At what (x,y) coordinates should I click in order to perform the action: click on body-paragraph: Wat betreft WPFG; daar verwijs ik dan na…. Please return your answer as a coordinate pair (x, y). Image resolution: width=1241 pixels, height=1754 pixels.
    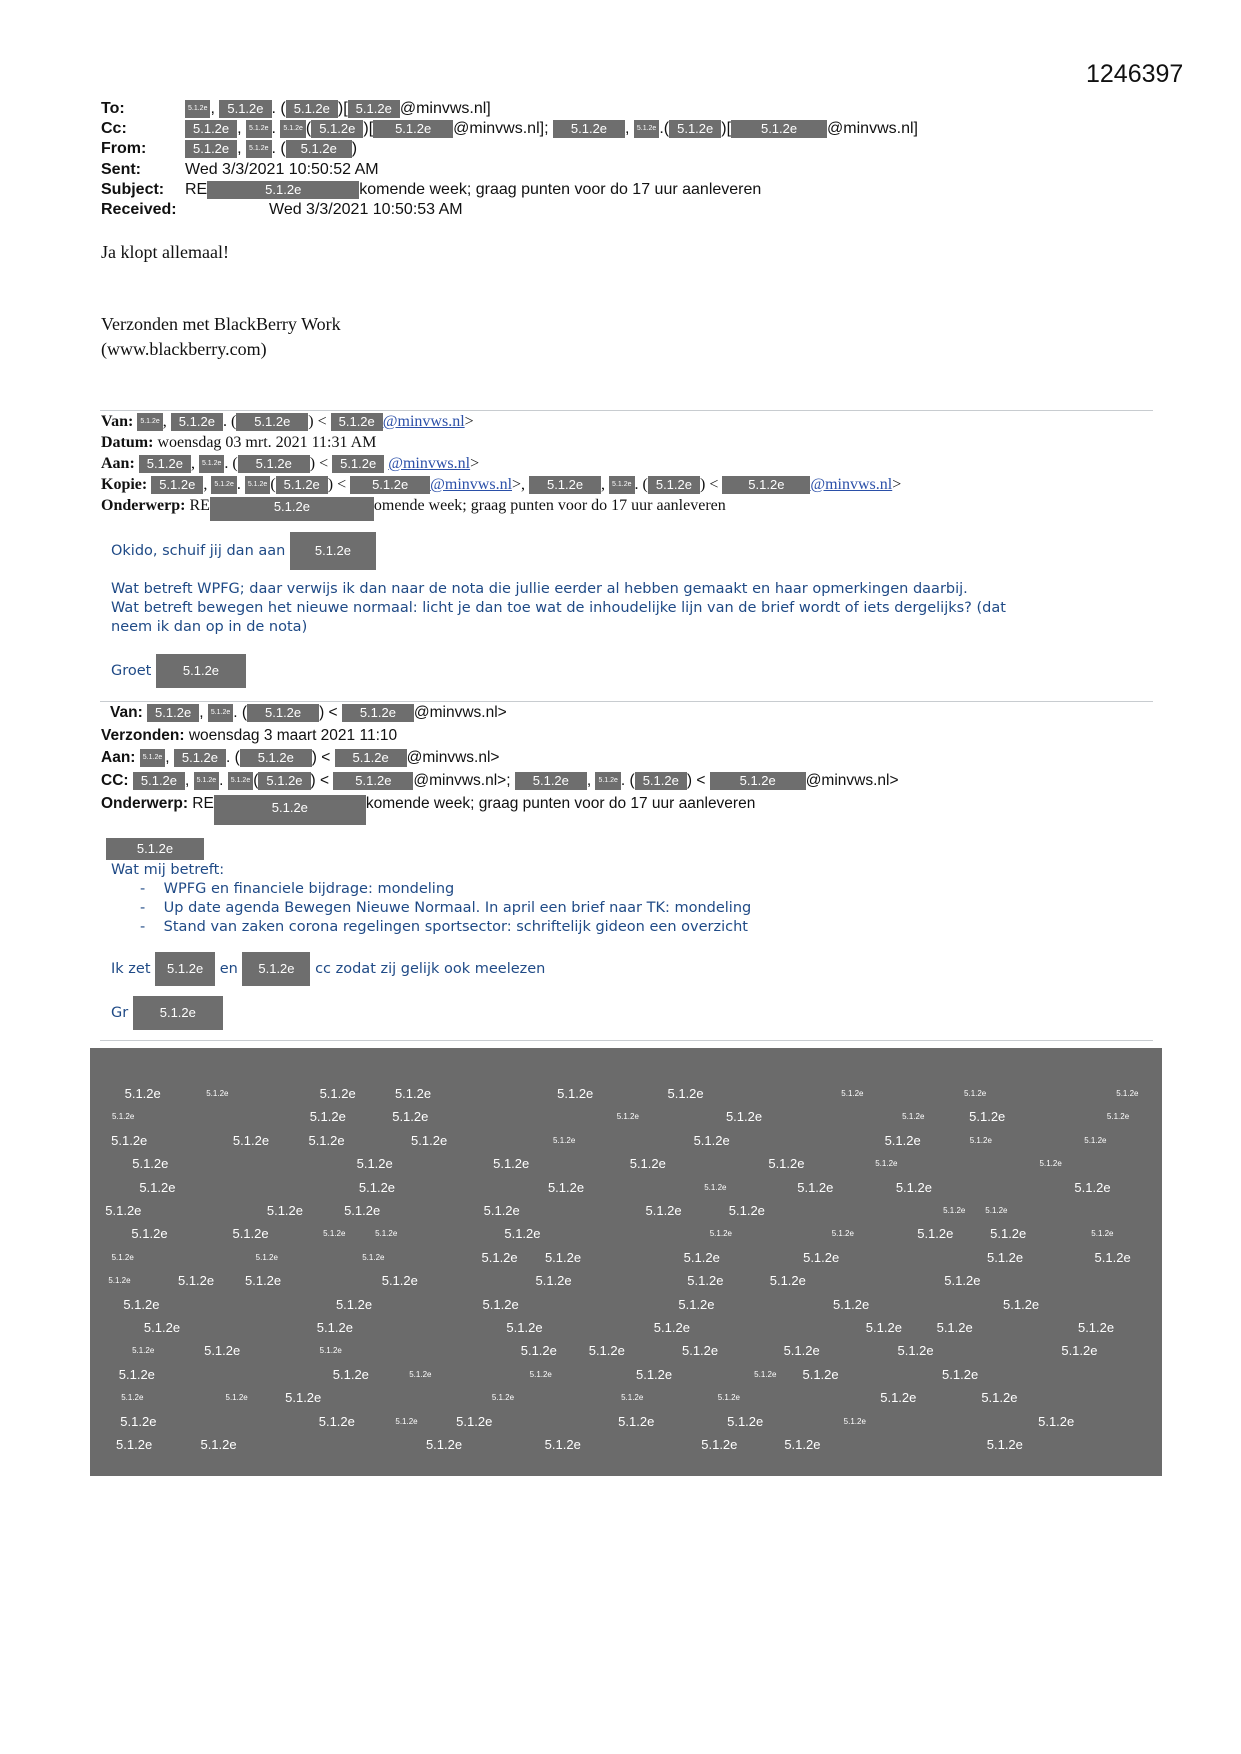
    Looking at the image, I should click on (539, 589).